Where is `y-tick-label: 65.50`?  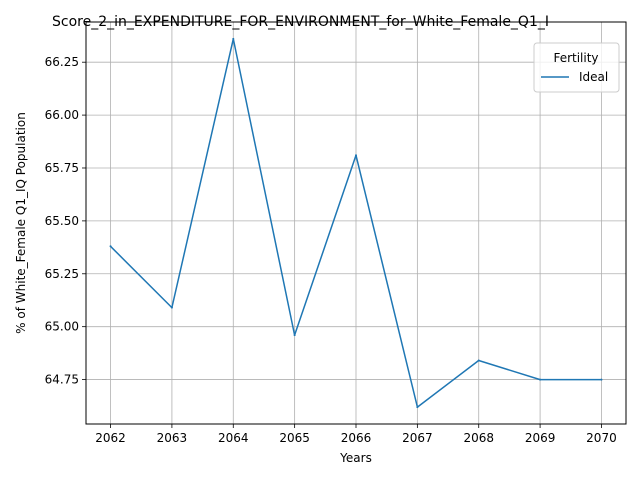 y-tick-label: 65.50 is located at coordinates (62, 221).